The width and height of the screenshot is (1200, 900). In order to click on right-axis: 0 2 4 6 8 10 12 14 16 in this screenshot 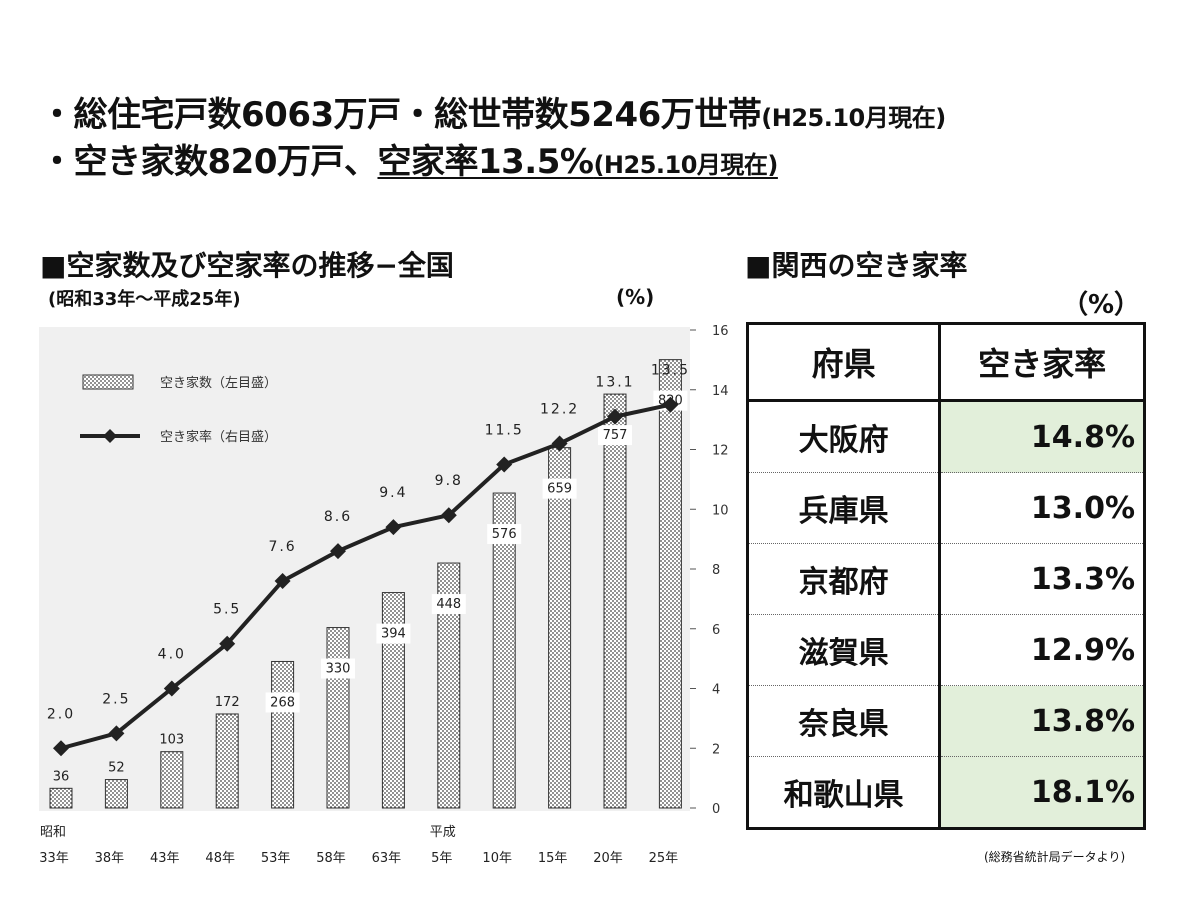, I will do `click(709, 570)`.